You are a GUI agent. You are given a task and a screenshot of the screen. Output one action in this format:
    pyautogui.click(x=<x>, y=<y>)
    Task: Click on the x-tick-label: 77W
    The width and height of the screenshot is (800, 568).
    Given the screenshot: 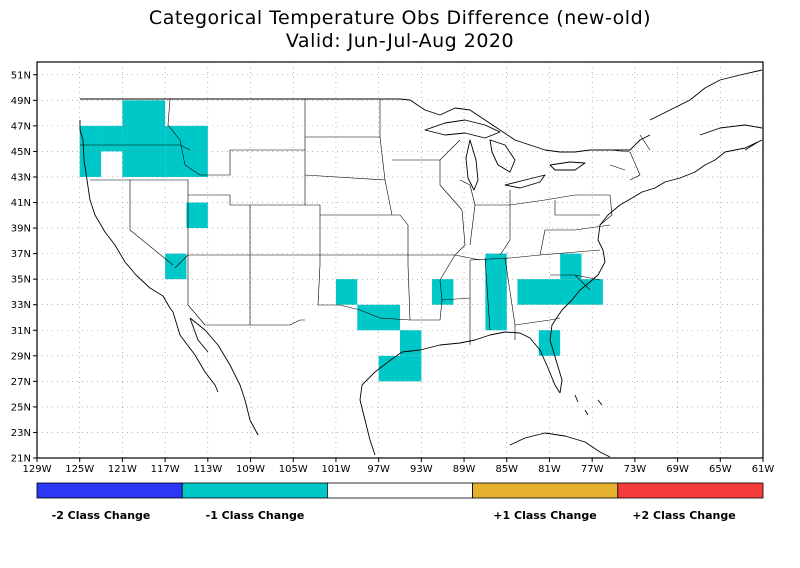 What is the action you would take?
    pyautogui.click(x=592, y=469)
    